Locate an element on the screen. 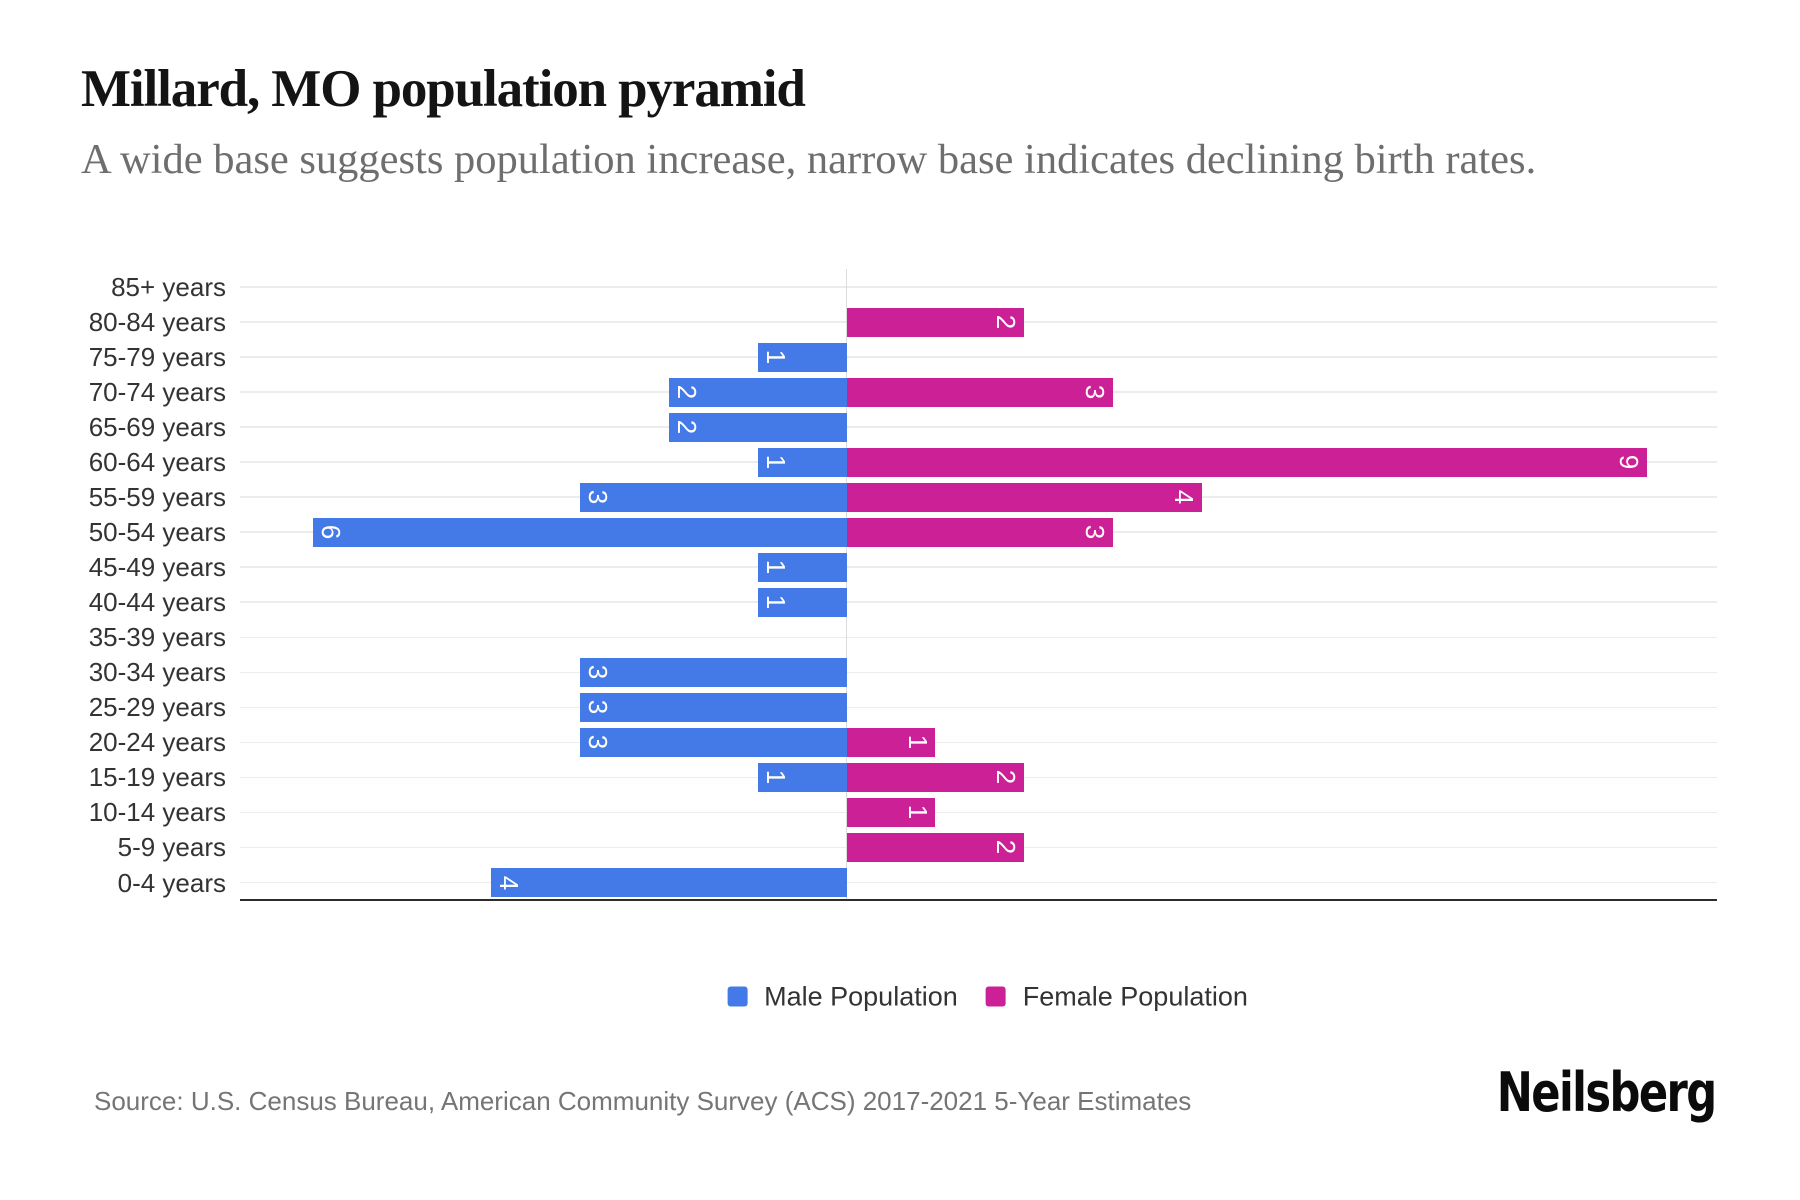  y-axis-label: 80-84 years is located at coordinates (157, 322).